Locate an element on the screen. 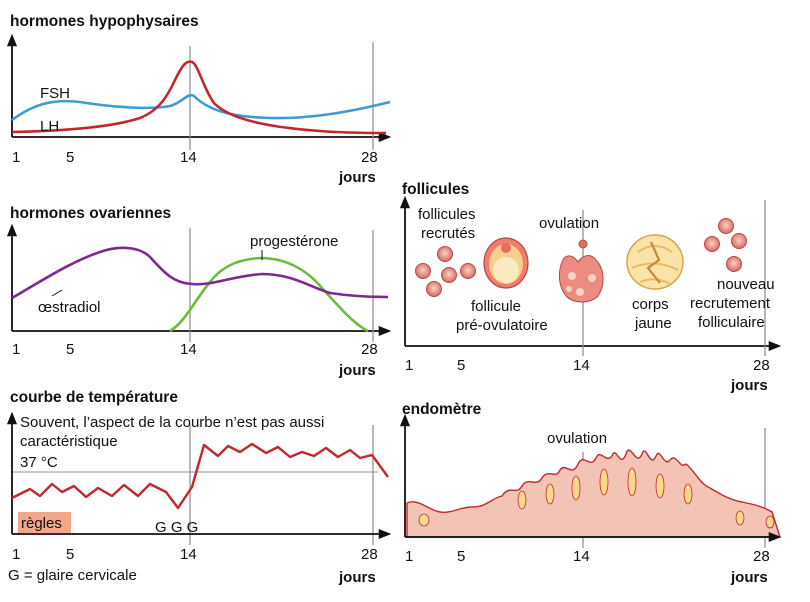 The height and width of the screenshot is (602, 810). progesterone-label: progestérone is located at coordinates (294, 241).